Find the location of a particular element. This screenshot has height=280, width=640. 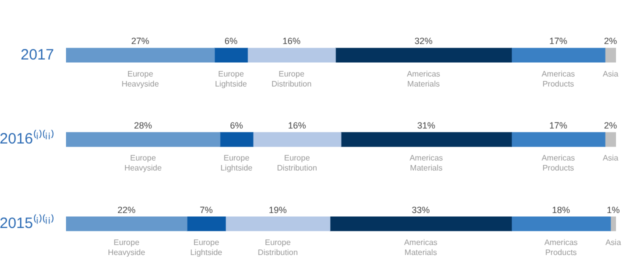

data-label: 28% is located at coordinates (143, 125).